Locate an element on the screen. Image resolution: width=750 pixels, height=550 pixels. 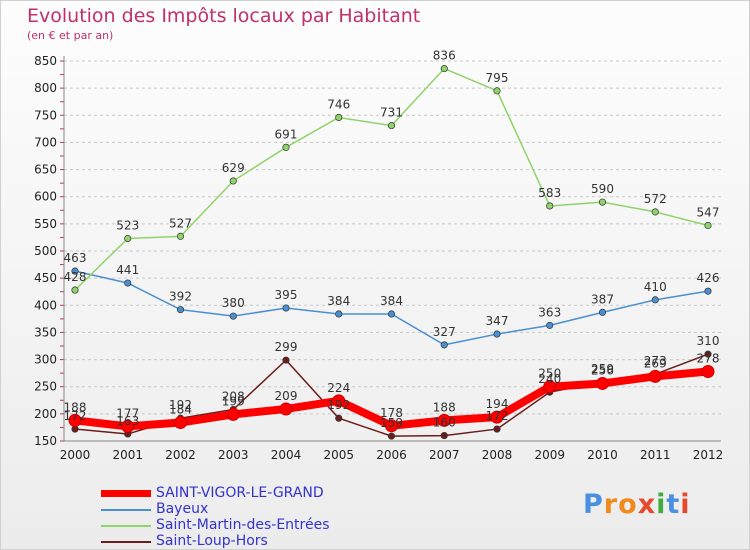
point-saint-martin-des-entr-es-2010 is located at coordinates (602, 202).